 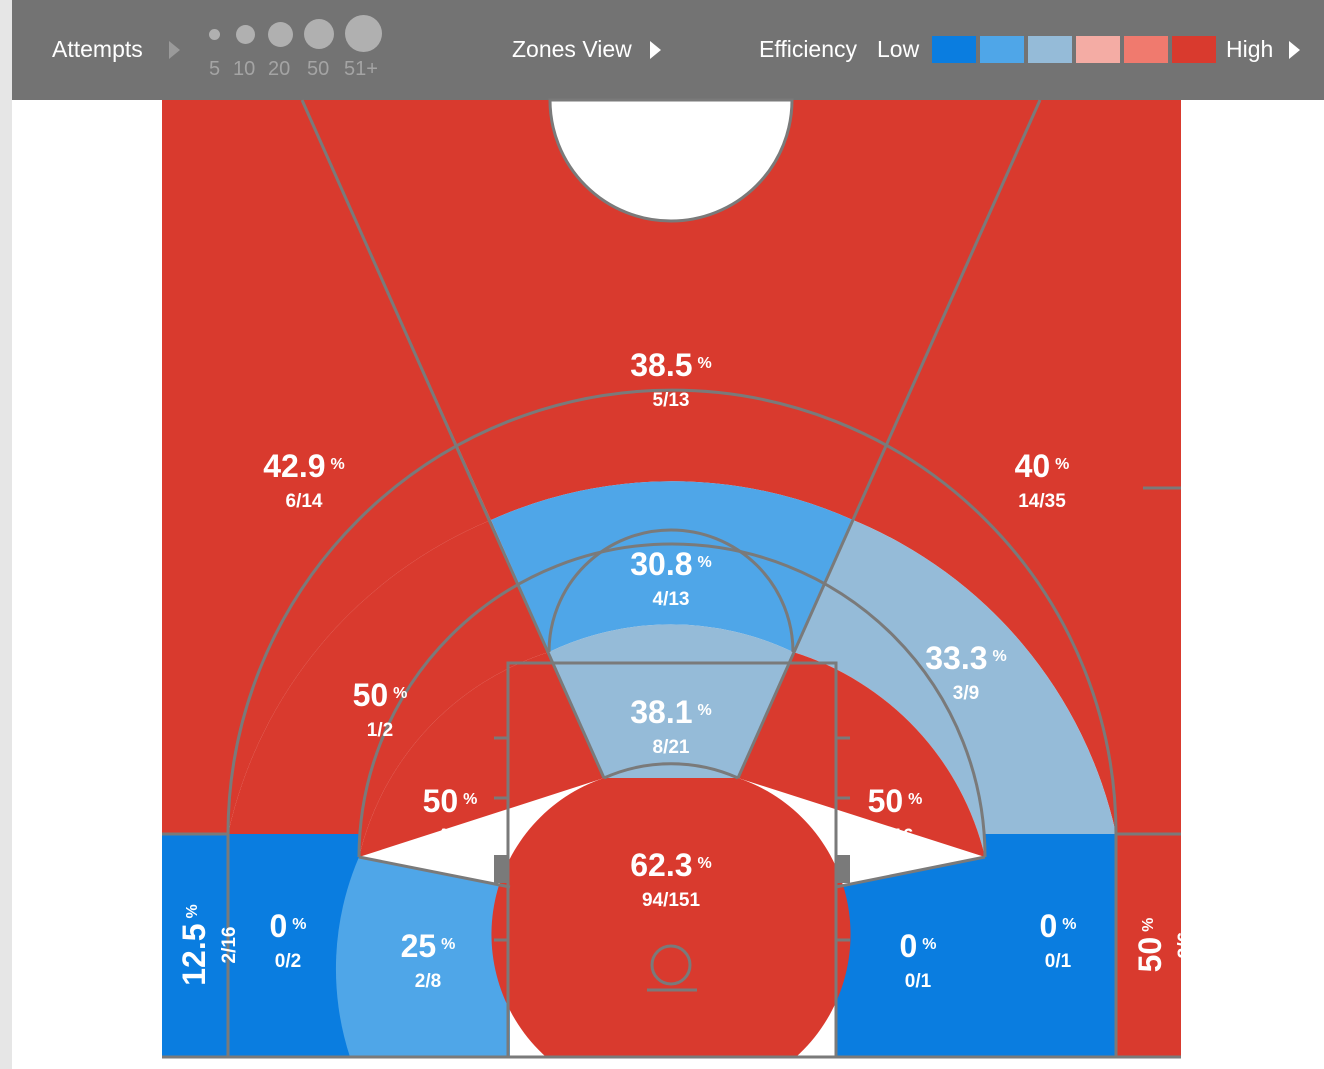 I want to click on lane-block-left, so click(x=501, y=869).